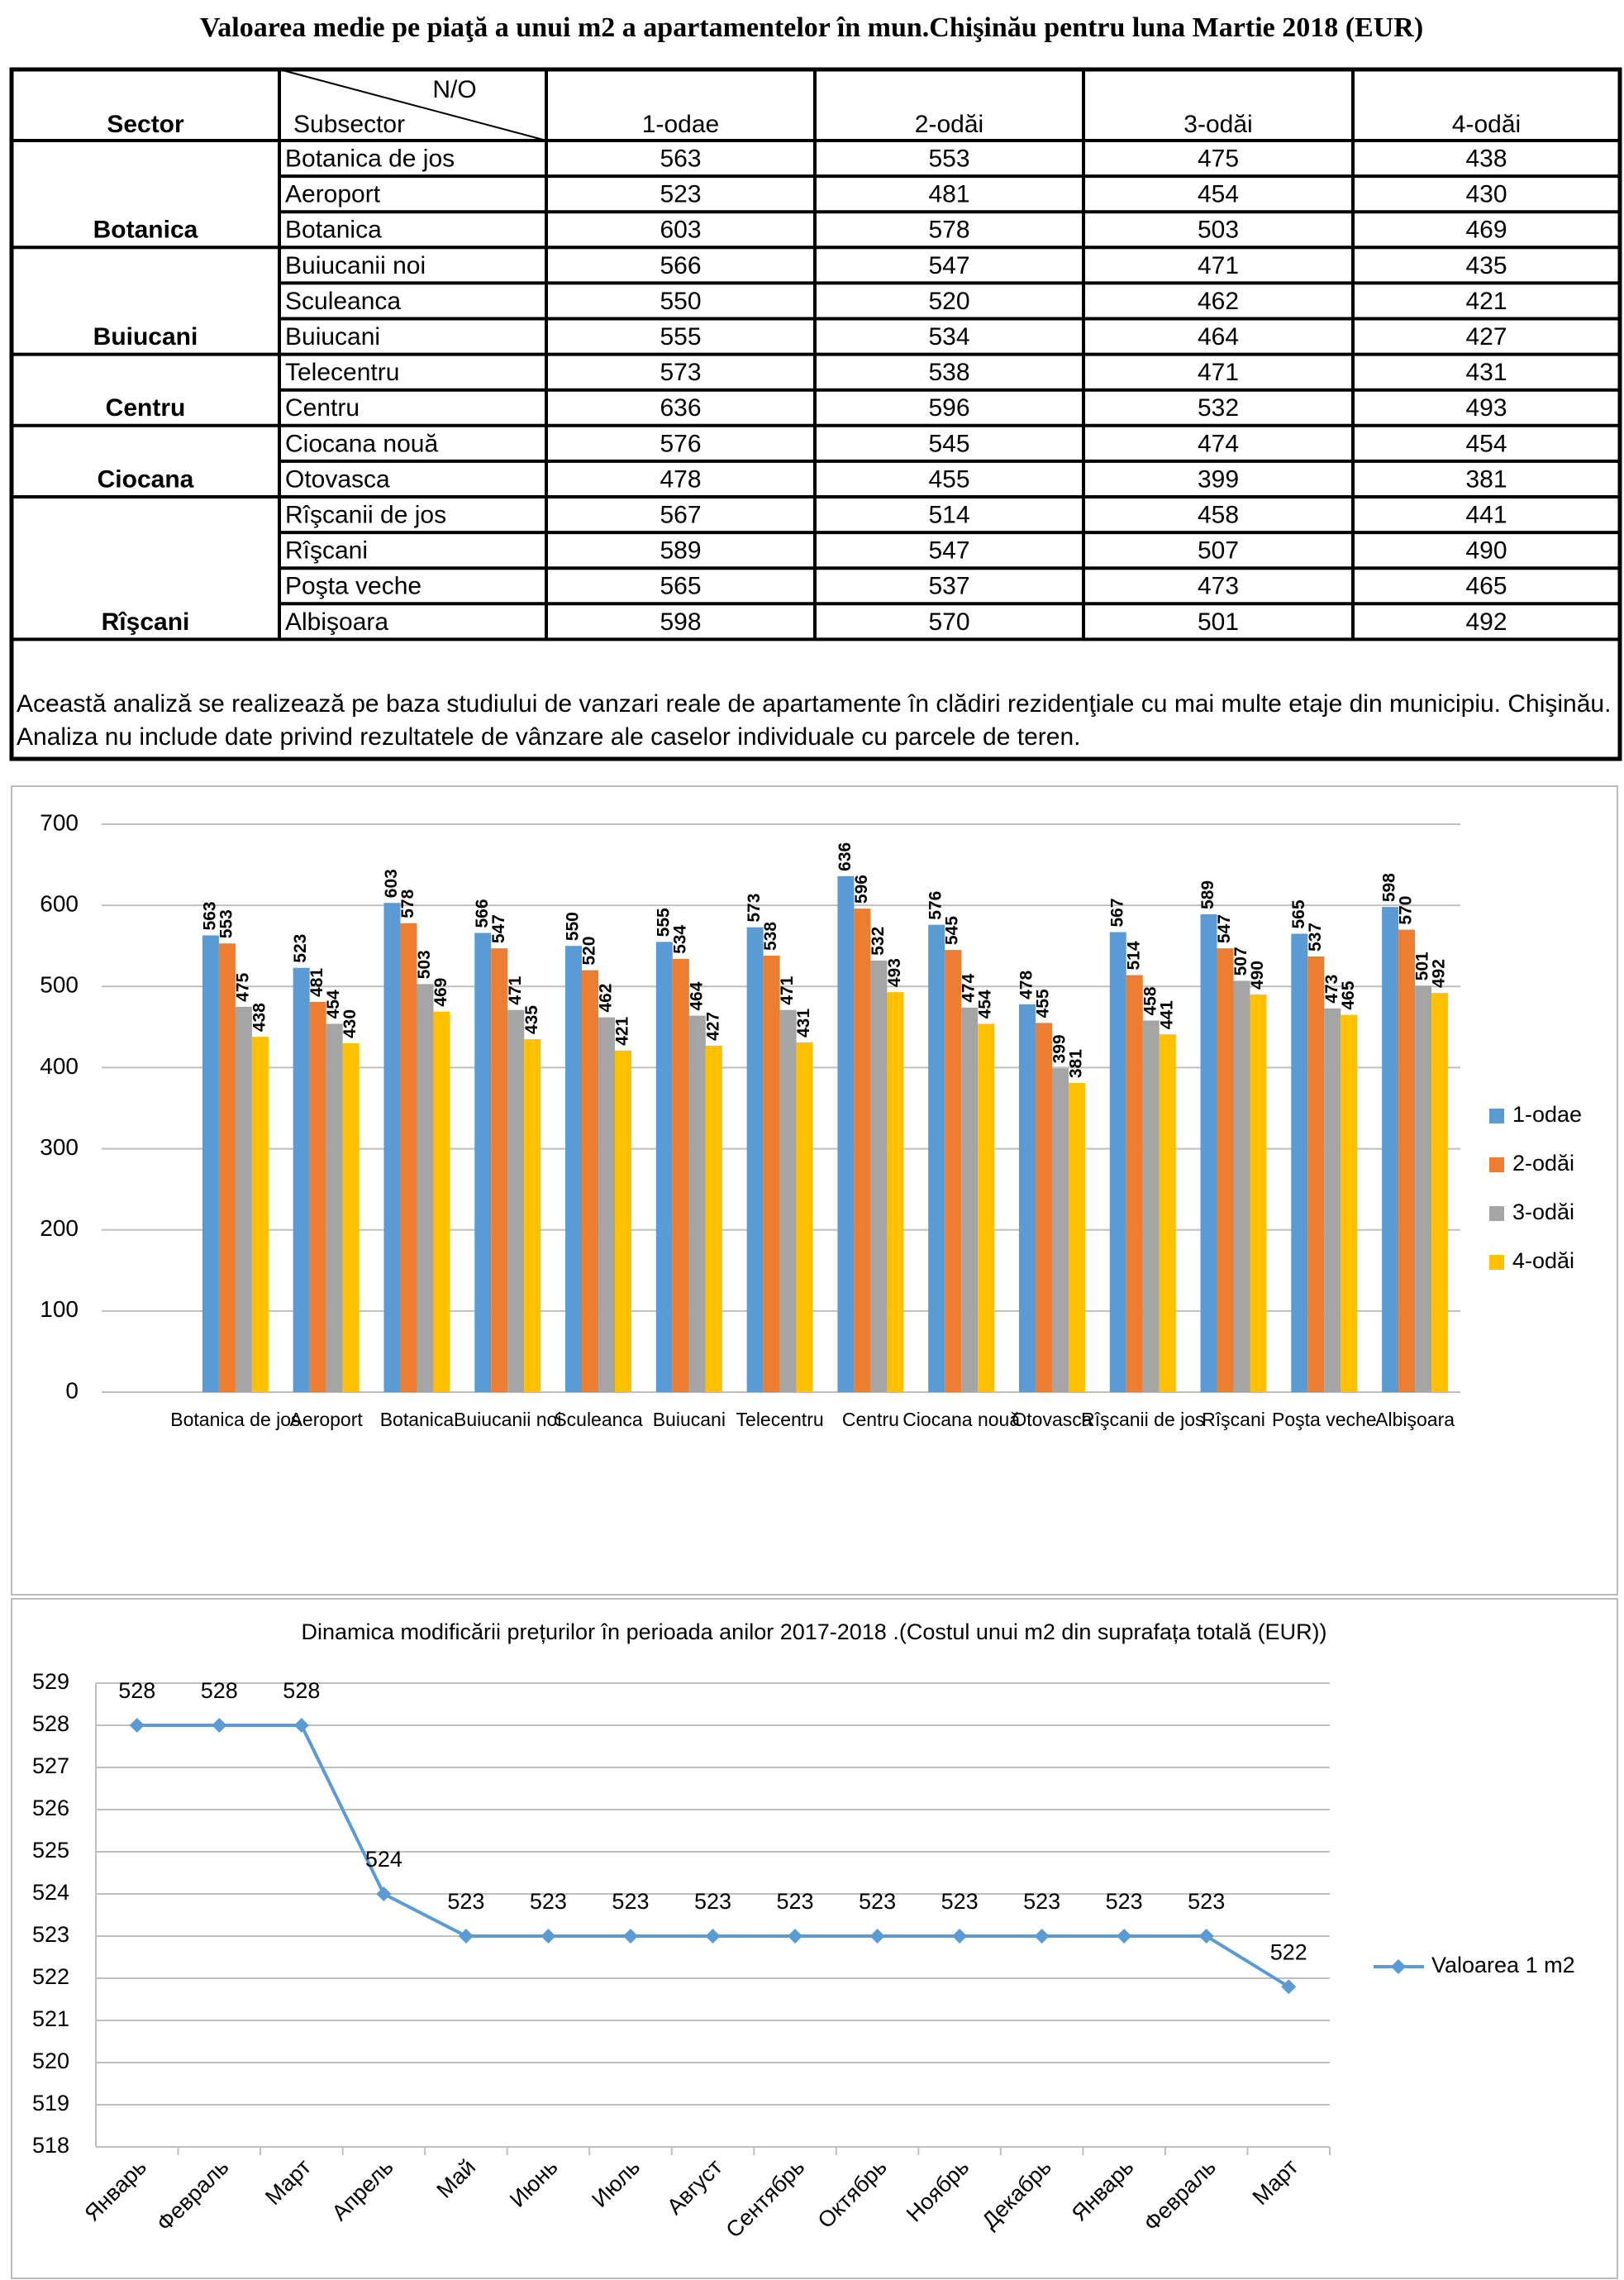 This screenshot has height=2280, width=1624. What do you see at coordinates (948, 158) in the screenshot?
I see `value-cell: 553` at bounding box center [948, 158].